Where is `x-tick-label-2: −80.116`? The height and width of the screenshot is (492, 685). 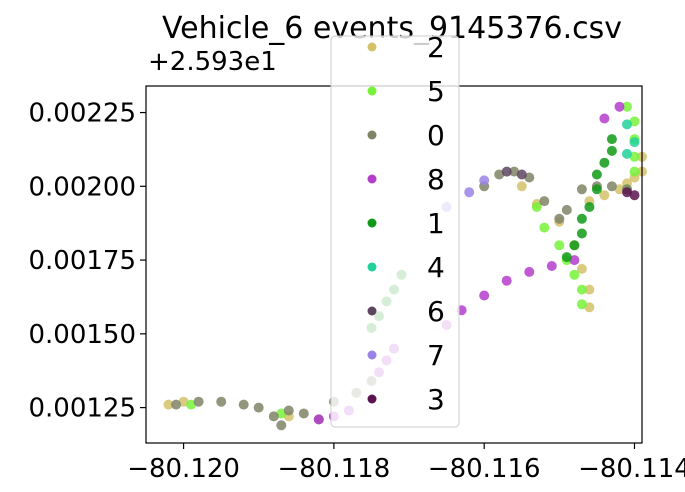 x-tick-label-2: −80.116 is located at coordinates (484, 469).